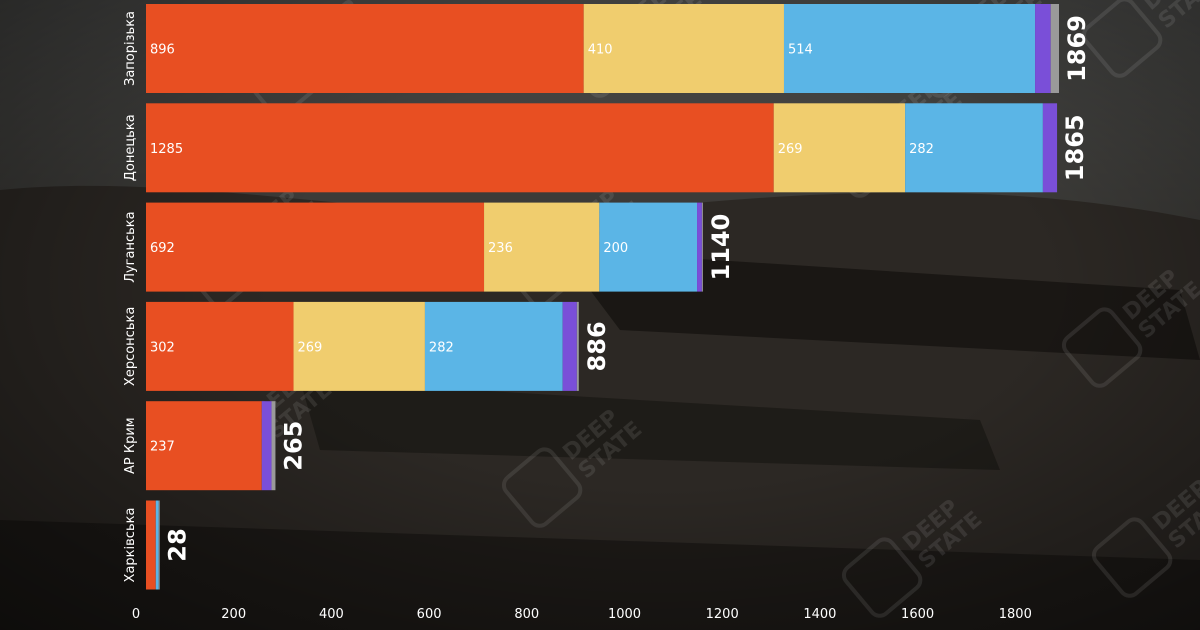 This screenshot has height=630, width=1200. Describe the element at coordinates (1015, 614) in the screenshot. I see `x-tick-label: 1800` at that location.